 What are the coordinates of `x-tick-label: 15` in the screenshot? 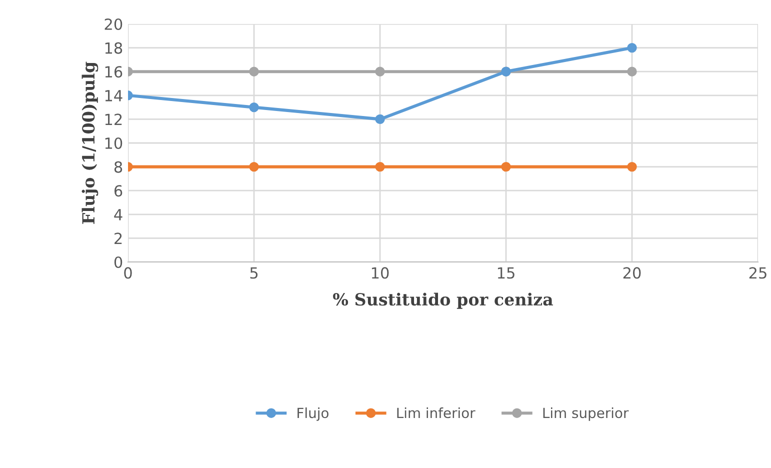 It's located at (506, 273).